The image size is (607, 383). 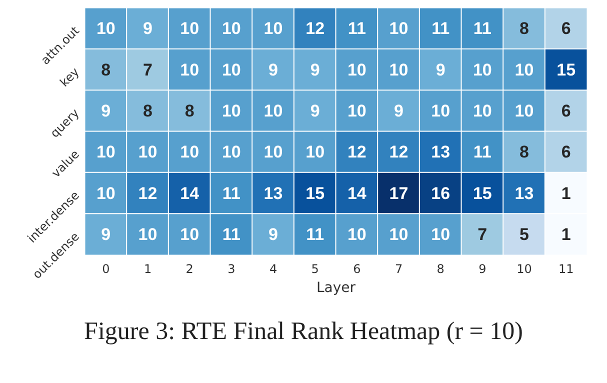 What do you see at coordinates (106, 269) in the screenshot?
I see `x-tick-label: 0` at bounding box center [106, 269].